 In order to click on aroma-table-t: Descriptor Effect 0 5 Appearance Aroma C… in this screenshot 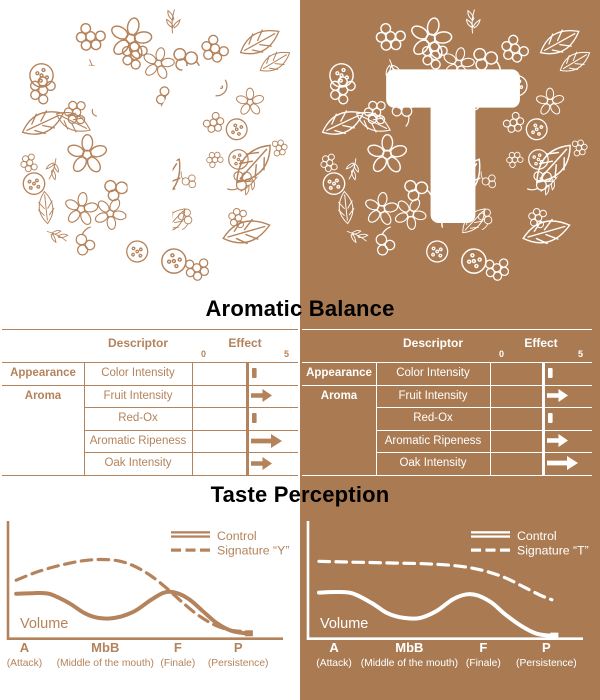, I will do `click(447, 402)`.